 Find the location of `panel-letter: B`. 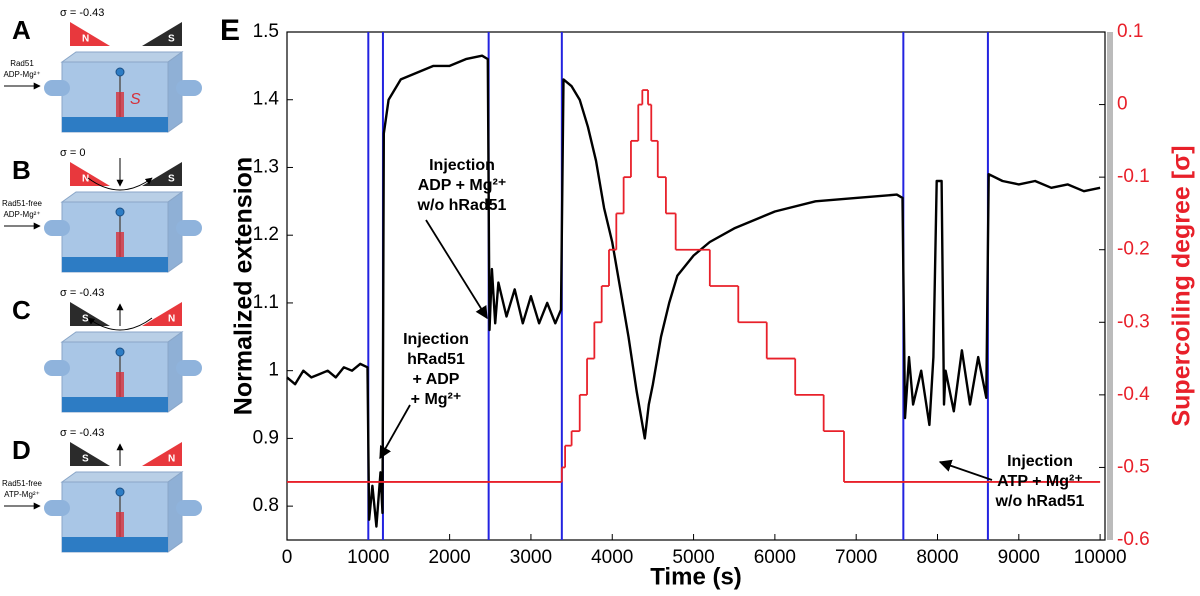

panel-letter: B is located at coordinates (21, 170).